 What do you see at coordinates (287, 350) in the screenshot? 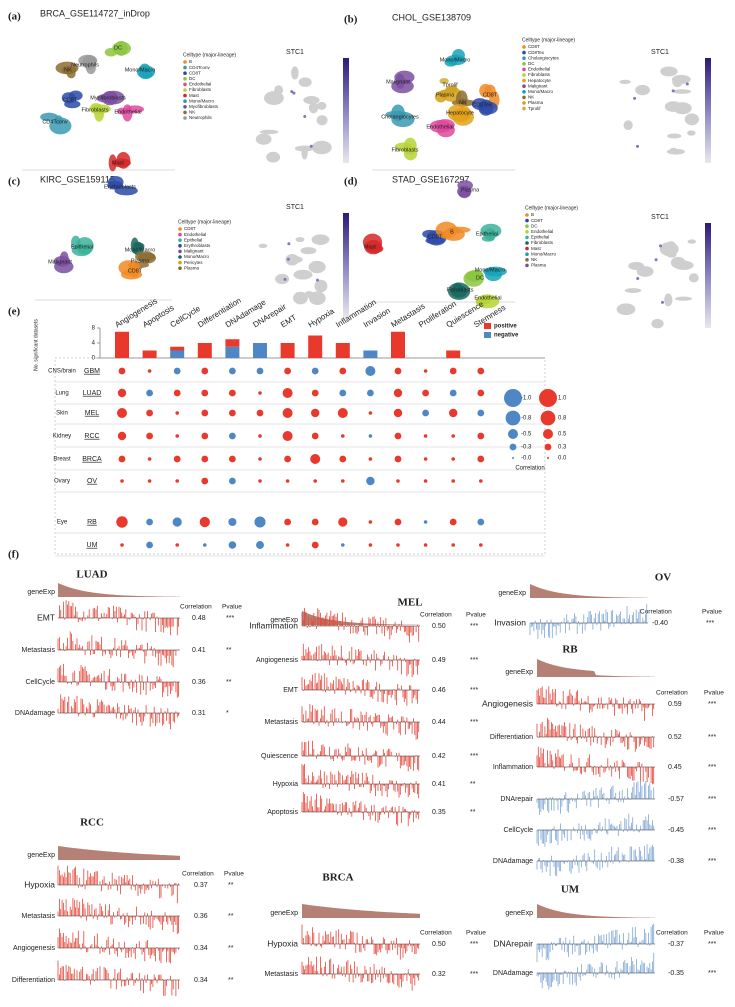
I see `bar` at bounding box center [287, 350].